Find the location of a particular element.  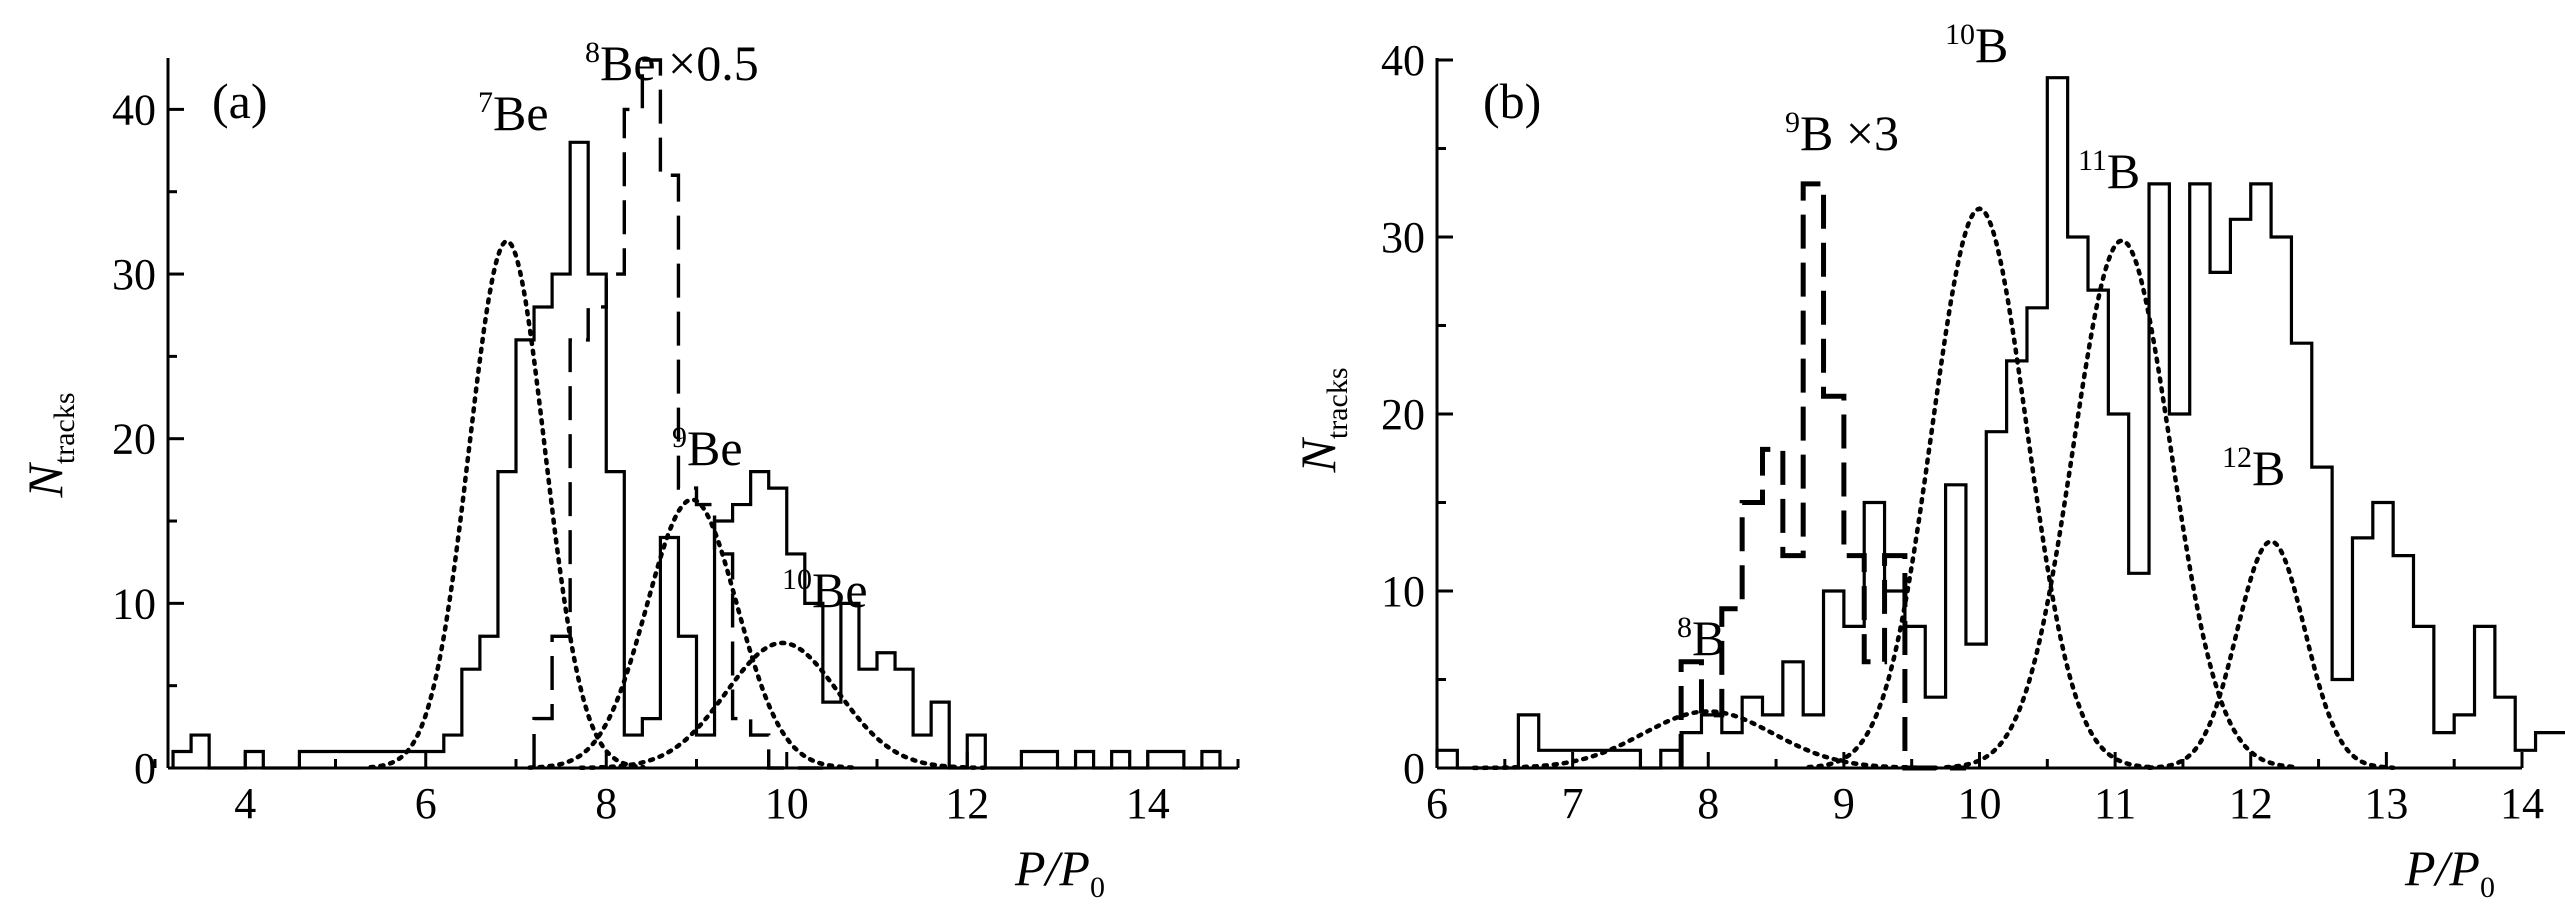

label-9b: 9B ×3 is located at coordinates (1842, 133).